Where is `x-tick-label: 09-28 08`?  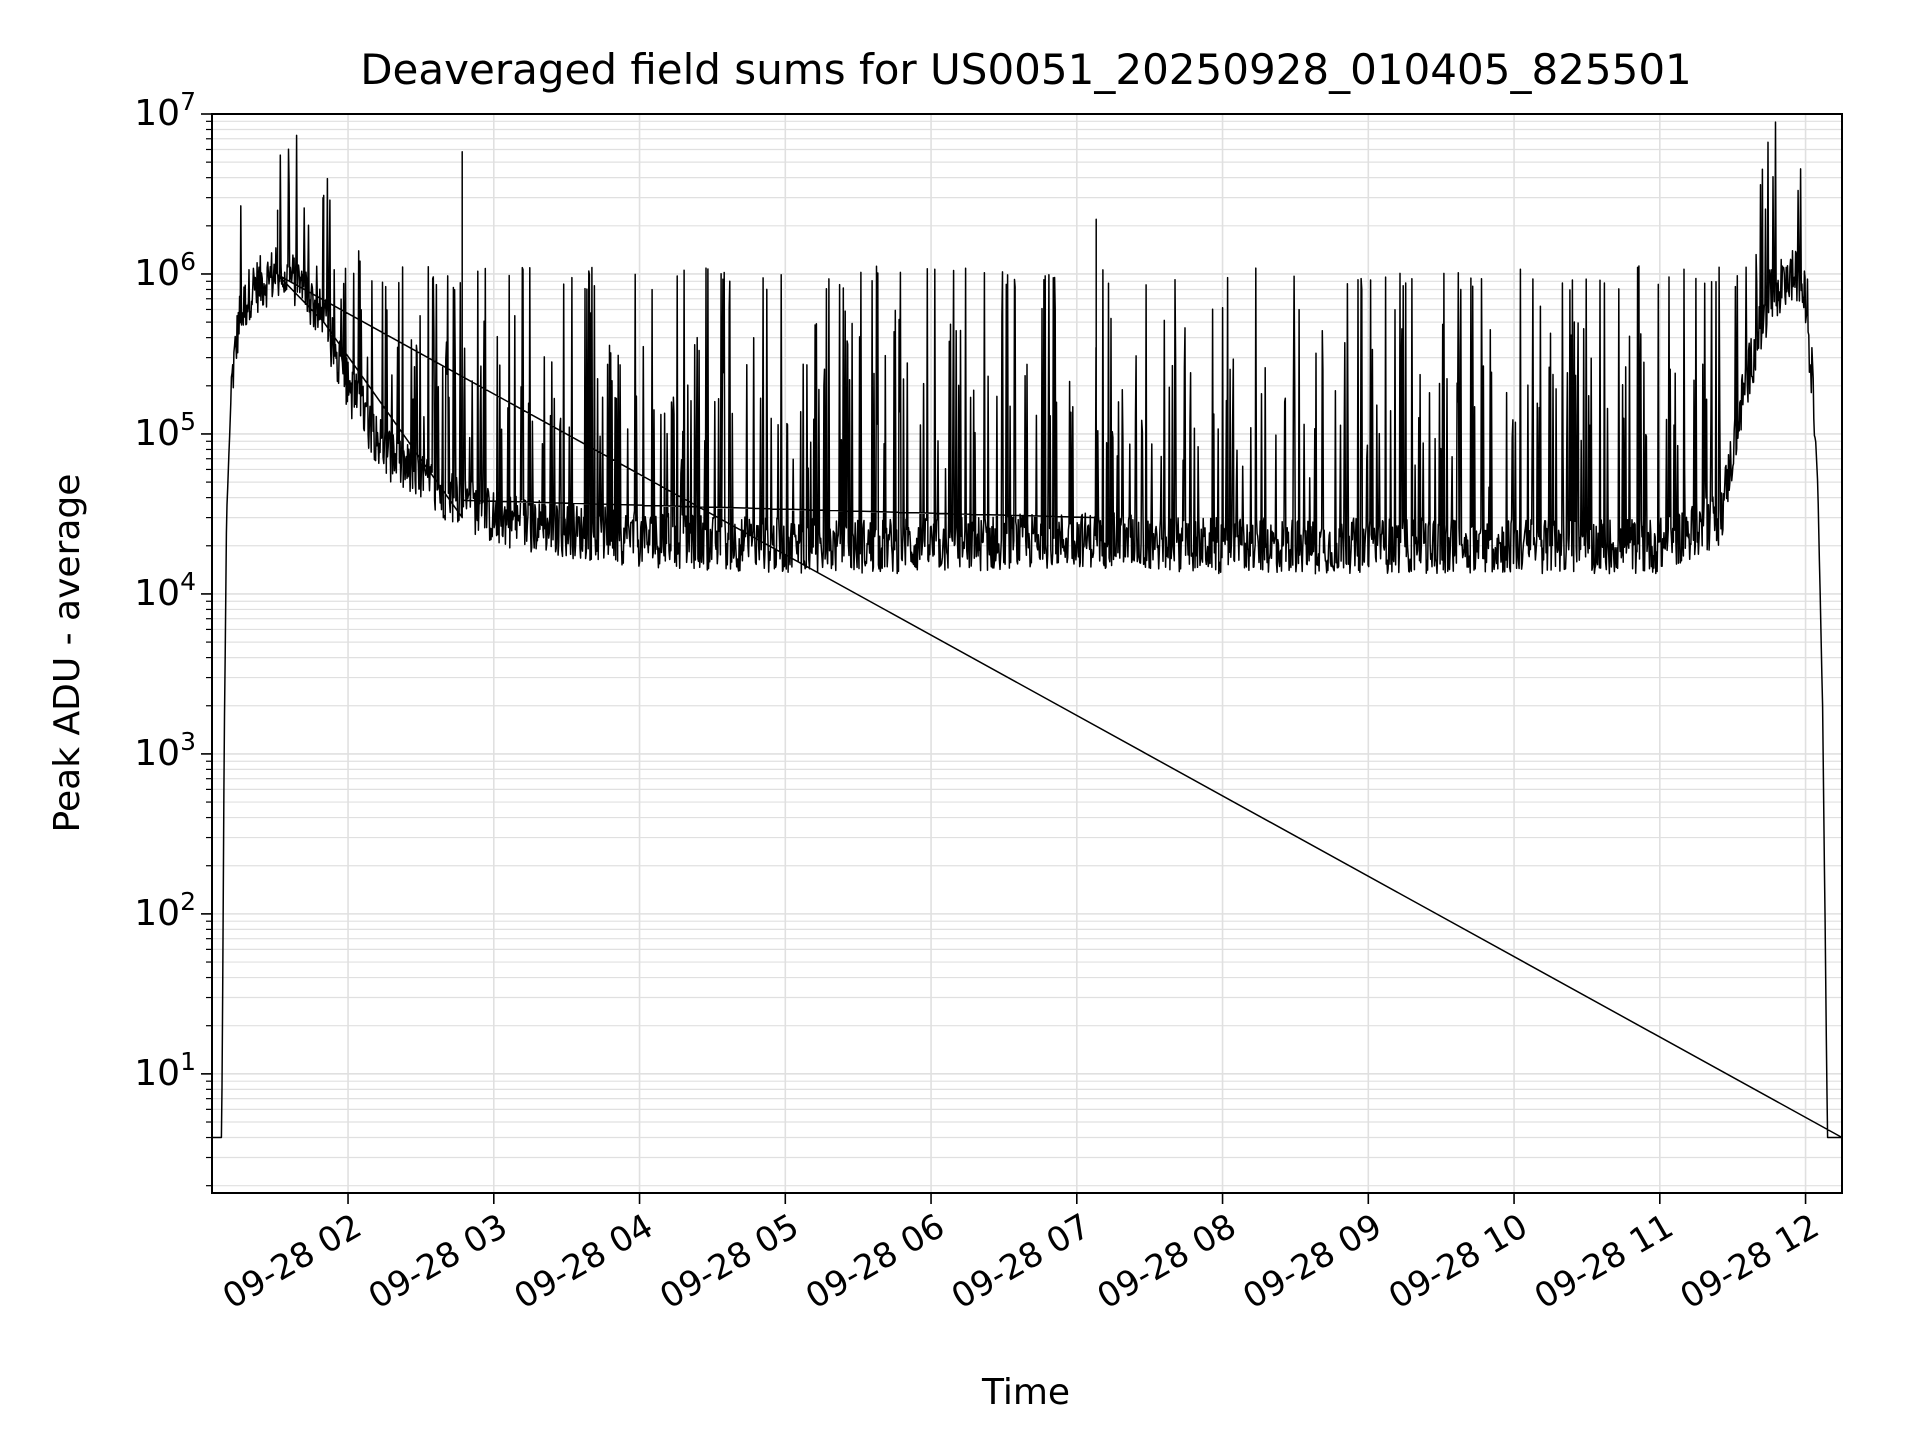 x-tick-label: 09-28 08 is located at coordinates (1167, 1261).